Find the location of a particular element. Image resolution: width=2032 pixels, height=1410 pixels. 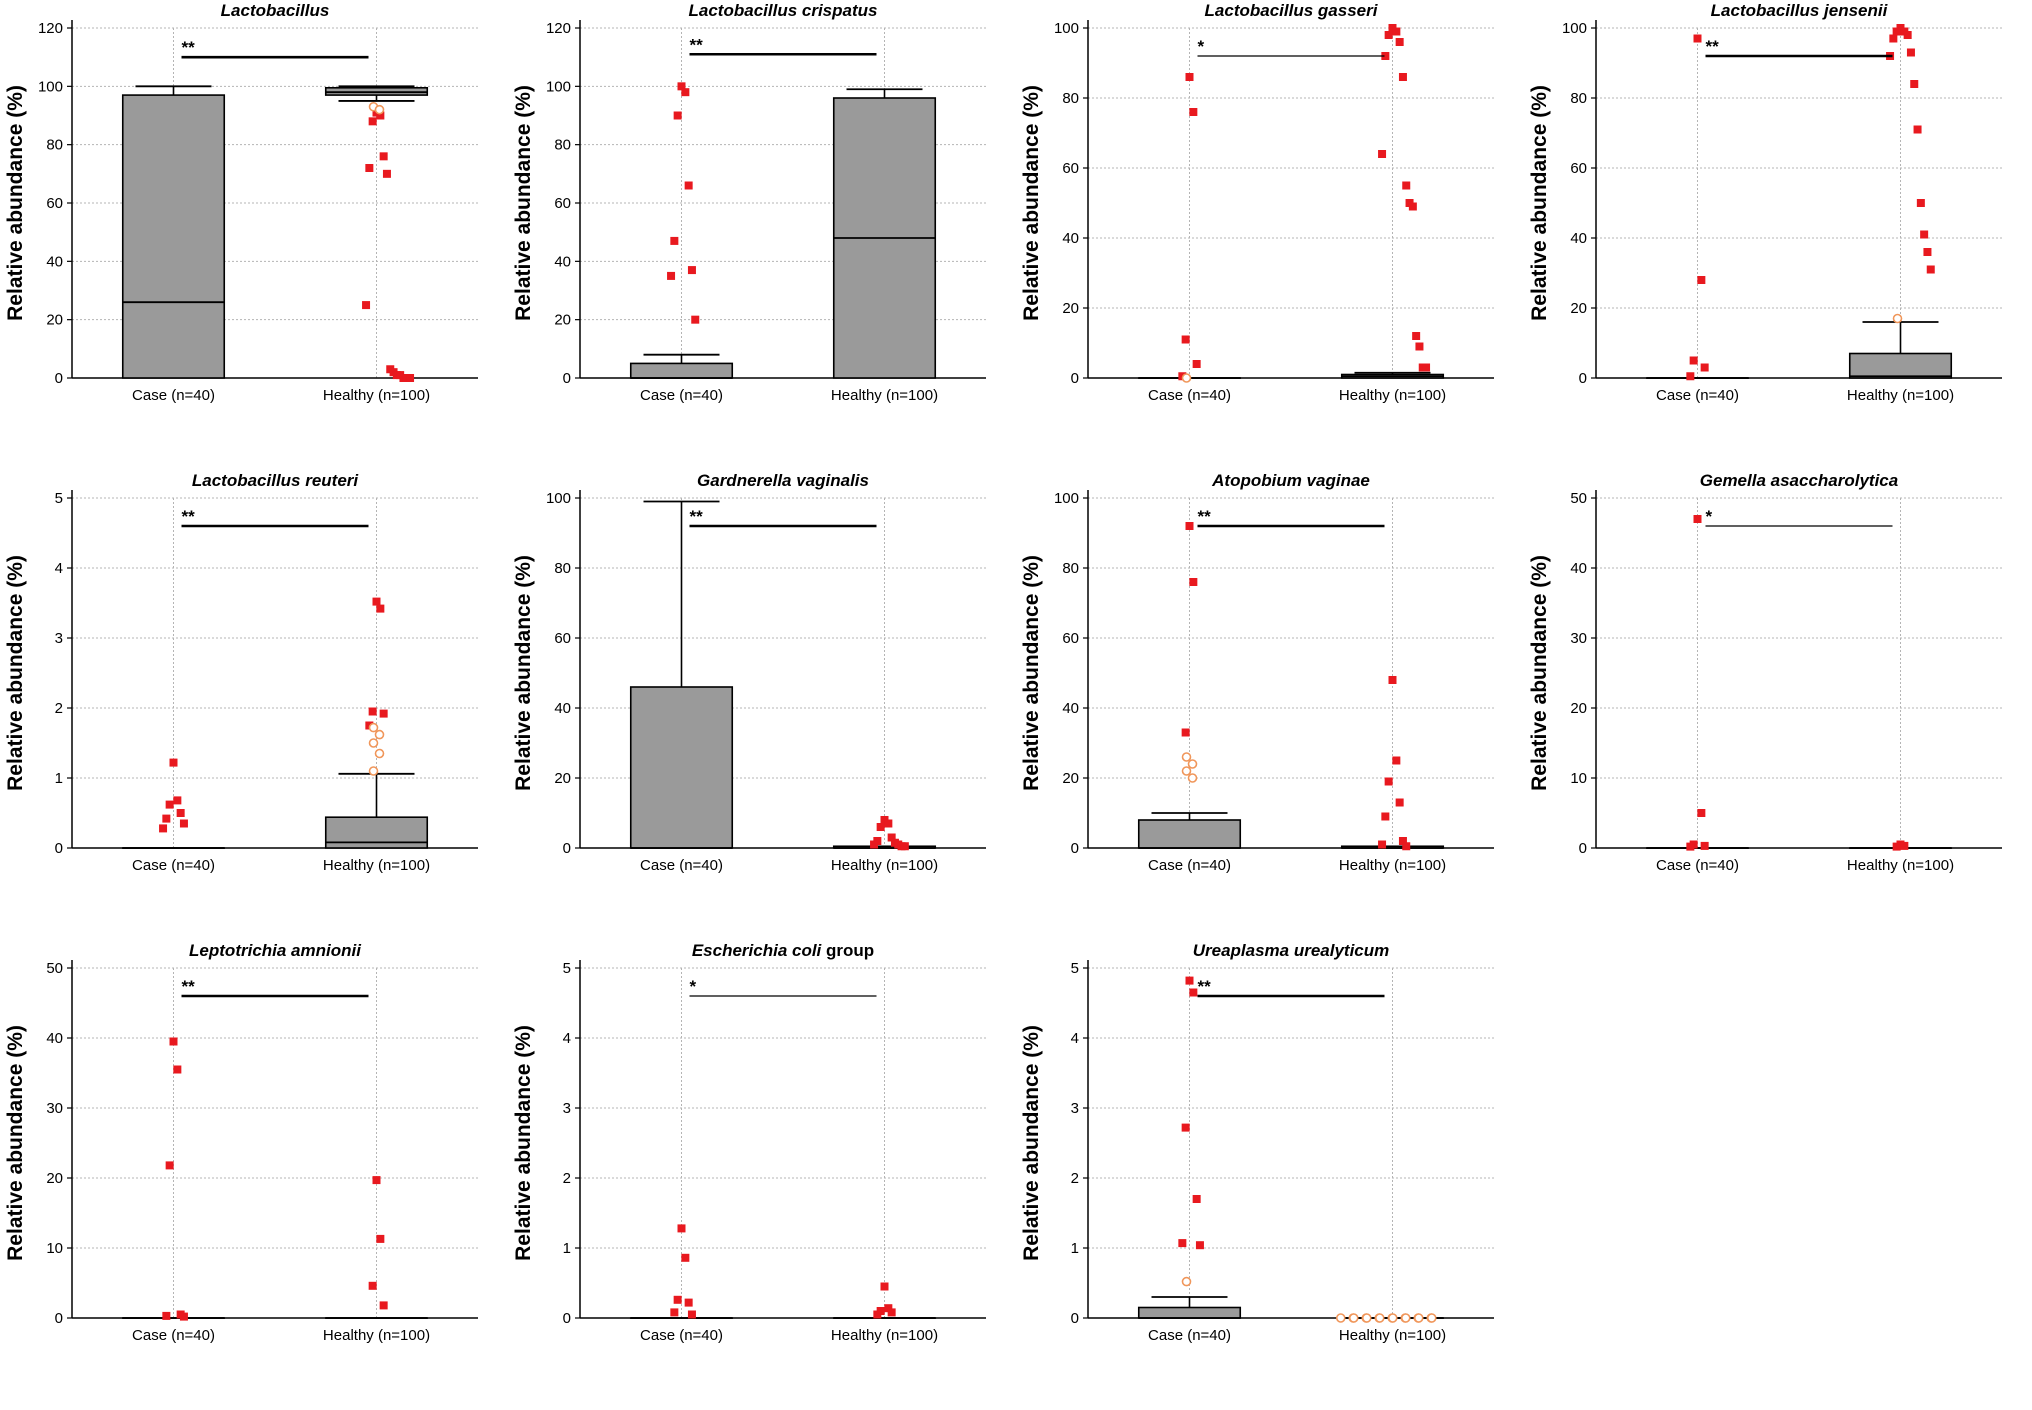

significance-label: * is located at coordinates (1709, 516).